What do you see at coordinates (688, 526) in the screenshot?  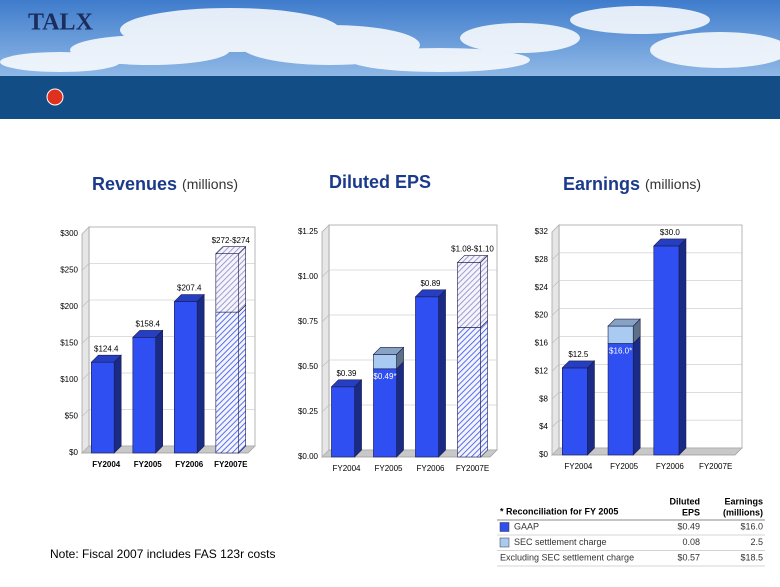 I see `table-cell: $0.49` at bounding box center [688, 526].